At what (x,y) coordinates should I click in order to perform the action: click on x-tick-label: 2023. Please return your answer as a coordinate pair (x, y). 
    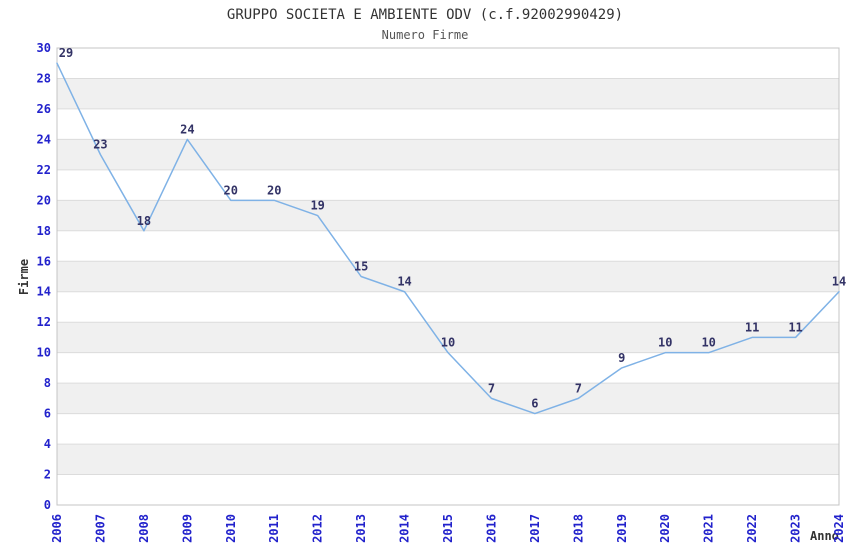
    Looking at the image, I should click on (796, 528).